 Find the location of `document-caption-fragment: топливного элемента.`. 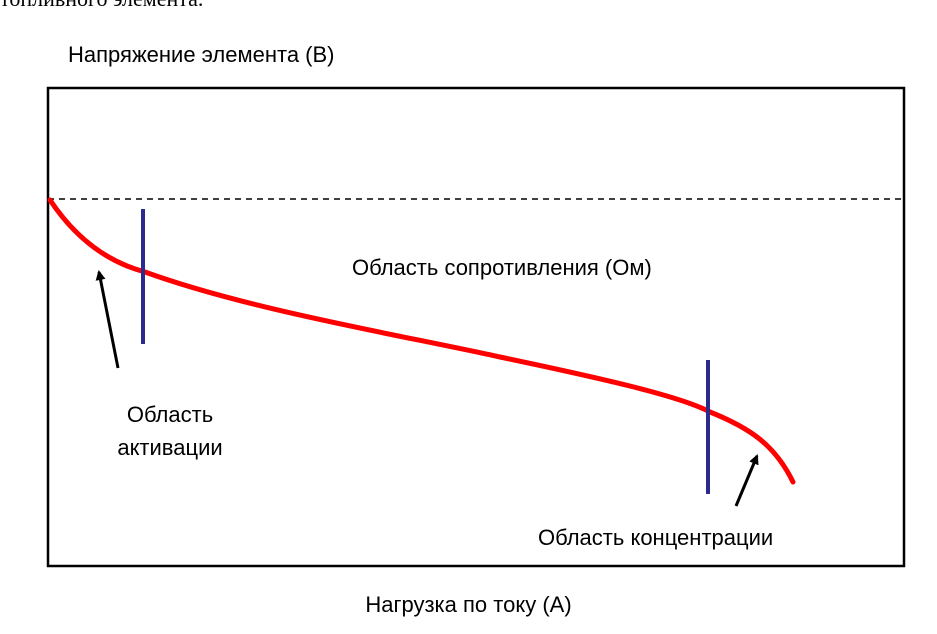

document-caption-fragment: топливного элемента. is located at coordinates (101, 6).